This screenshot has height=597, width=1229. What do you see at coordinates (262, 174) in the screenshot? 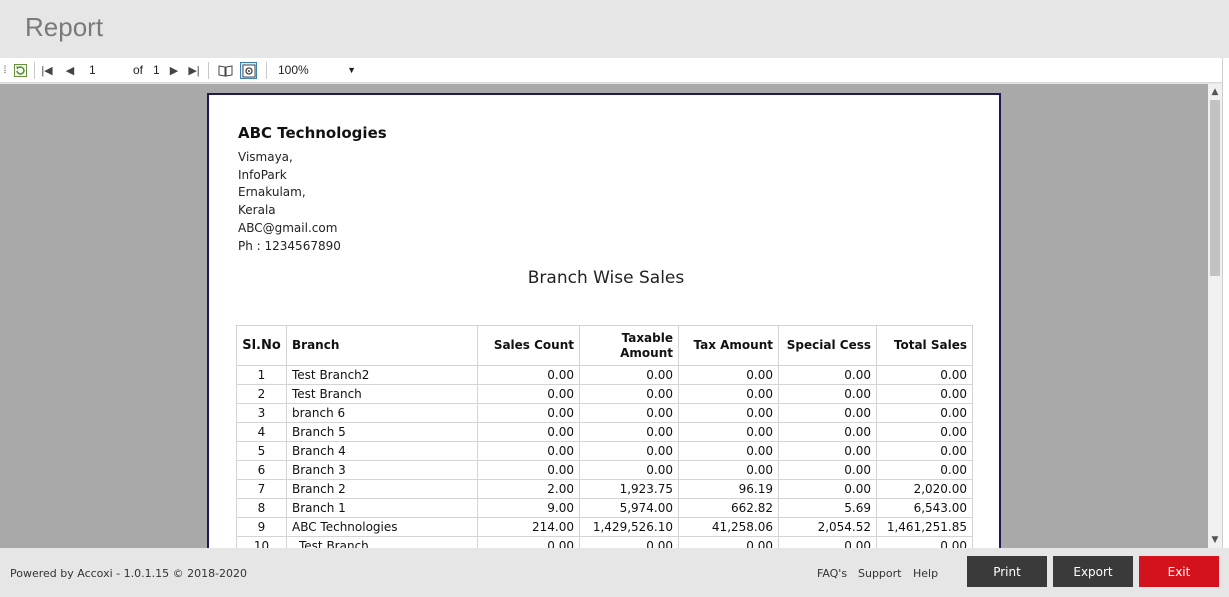
I see `address-line: InfoPark` at bounding box center [262, 174].